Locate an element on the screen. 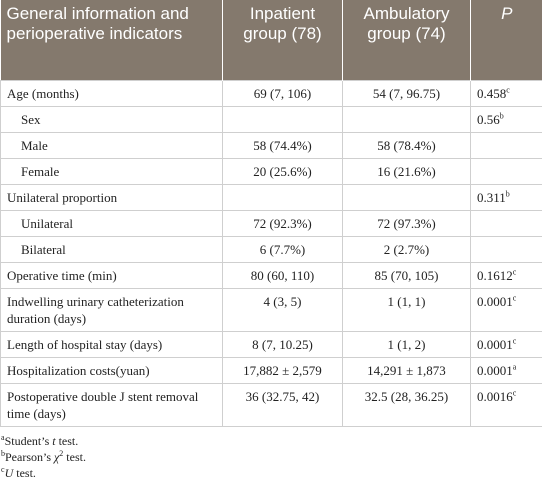  cell: 80 (60, 110) is located at coordinates (282, 275).